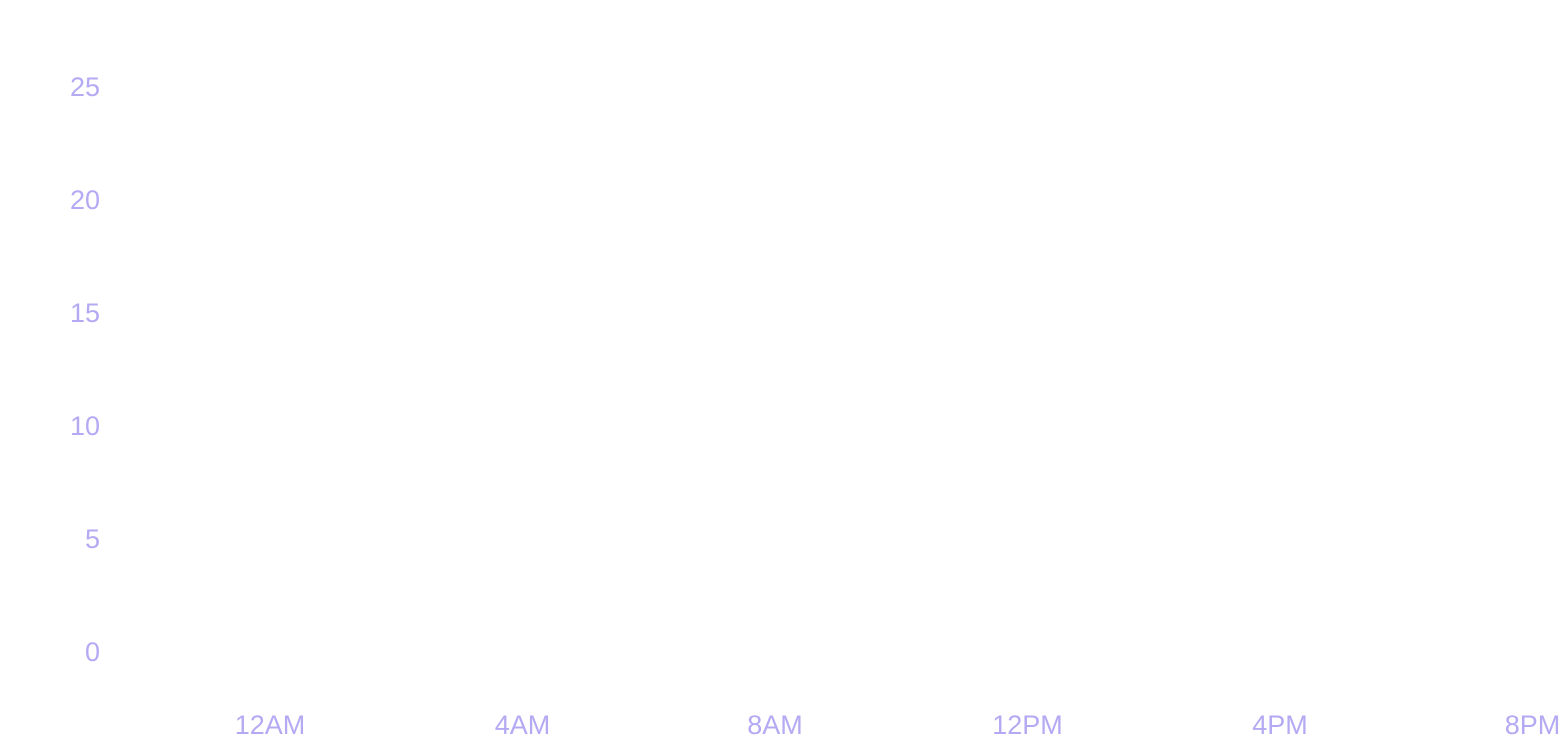 This screenshot has width=1565, height=745. Describe the element at coordinates (85, 200) in the screenshot. I see `y-tick-label: 20` at that location.